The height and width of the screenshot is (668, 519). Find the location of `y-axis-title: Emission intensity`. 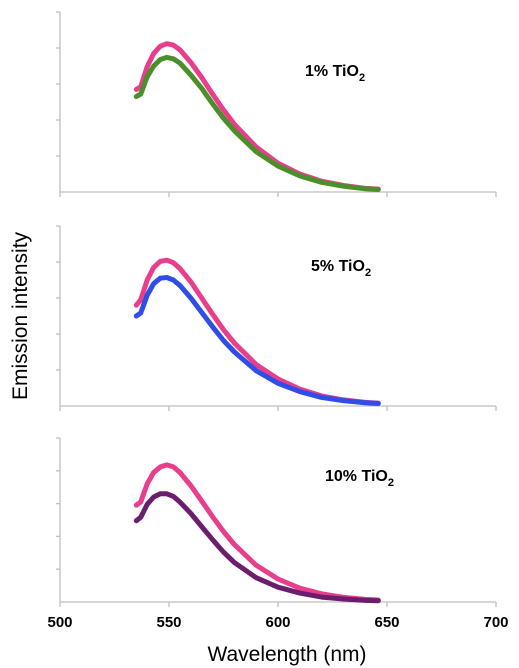

y-axis-title: Emission intensity is located at coordinates (20, 315).